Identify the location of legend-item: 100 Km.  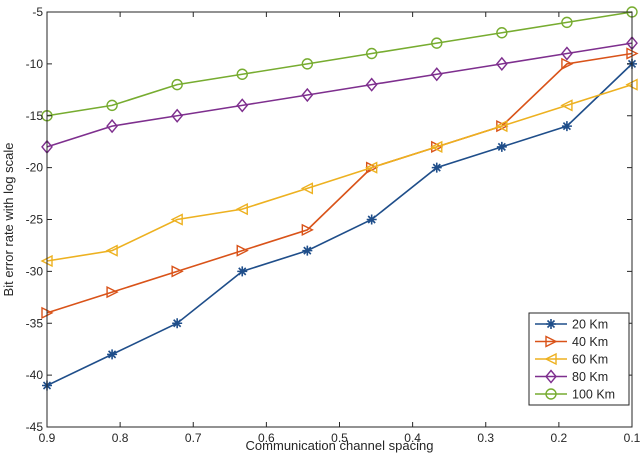
(575, 395).